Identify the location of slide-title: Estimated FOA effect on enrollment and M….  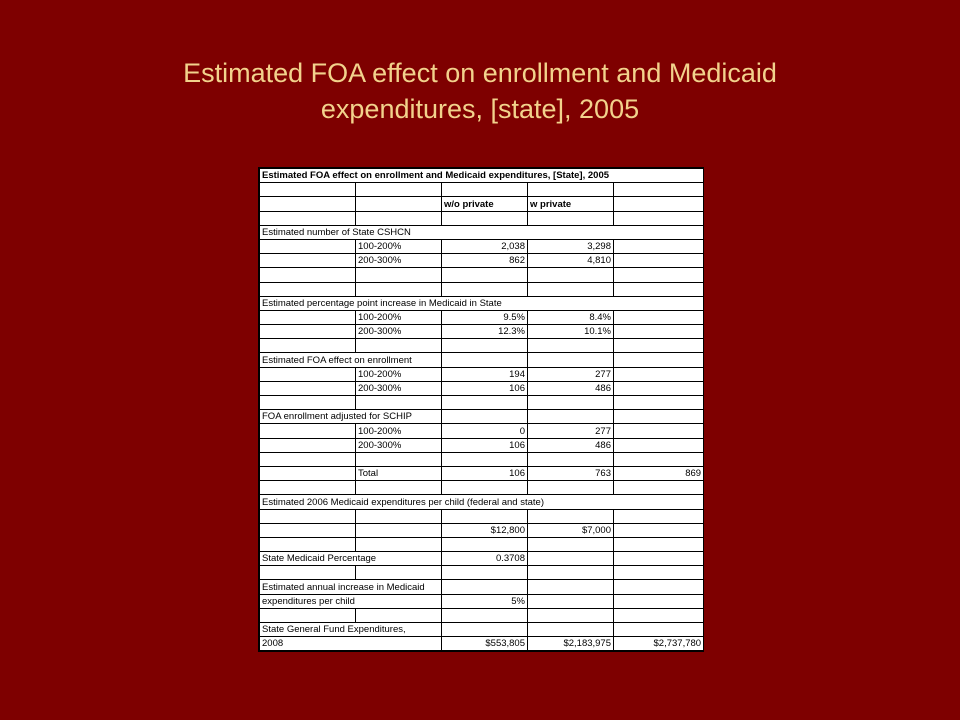
(480, 91).